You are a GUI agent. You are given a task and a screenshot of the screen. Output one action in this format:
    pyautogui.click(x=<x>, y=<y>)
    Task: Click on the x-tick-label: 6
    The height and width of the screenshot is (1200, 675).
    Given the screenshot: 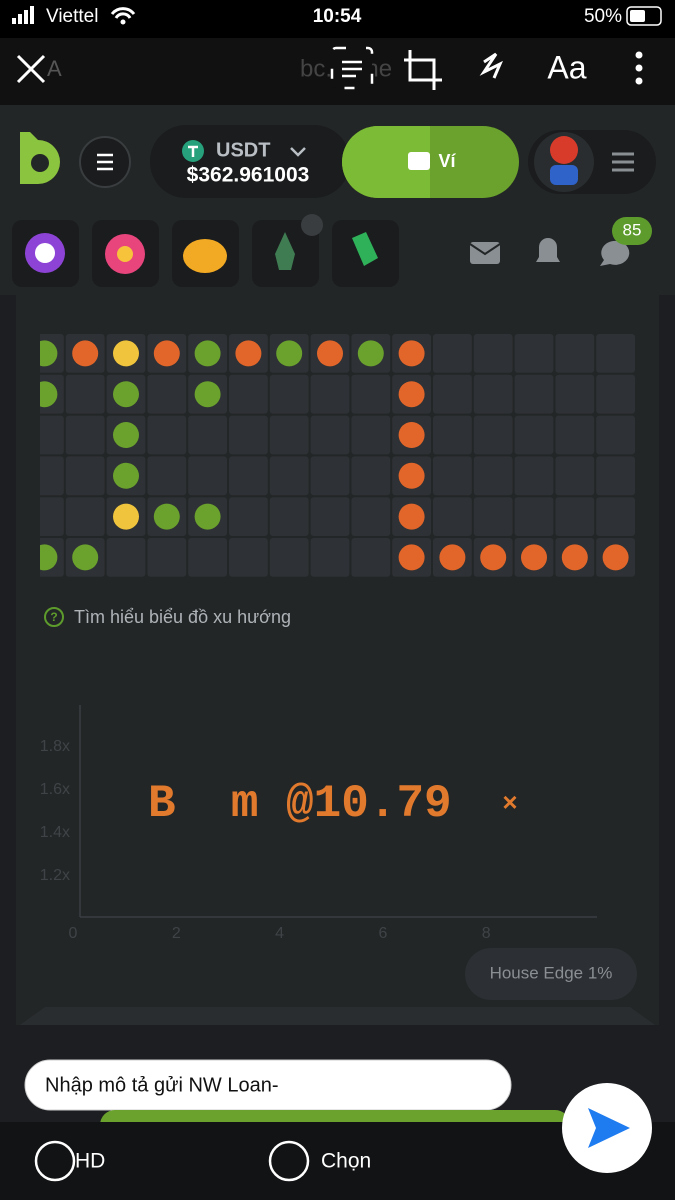 What is the action you would take?
    pyautogui.click(x=382, y=933)
    